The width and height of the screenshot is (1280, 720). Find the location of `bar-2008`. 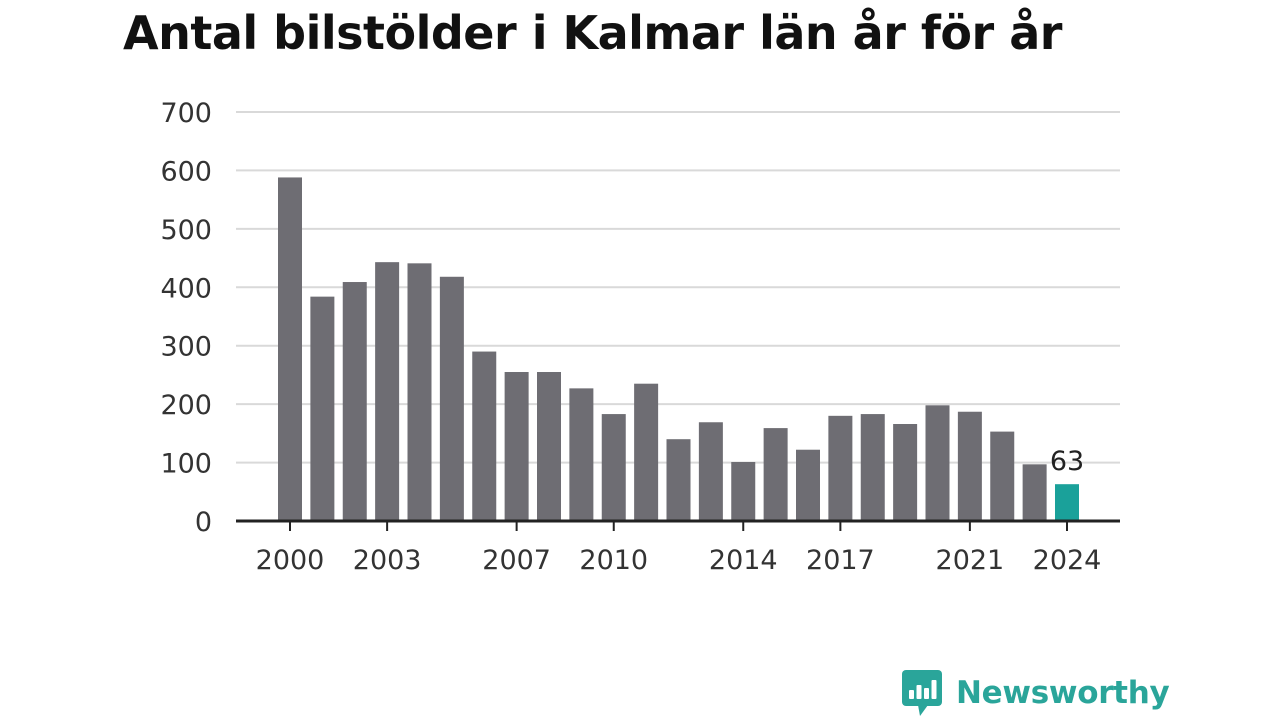

bar-2008 is located at coordinates (549, 446).